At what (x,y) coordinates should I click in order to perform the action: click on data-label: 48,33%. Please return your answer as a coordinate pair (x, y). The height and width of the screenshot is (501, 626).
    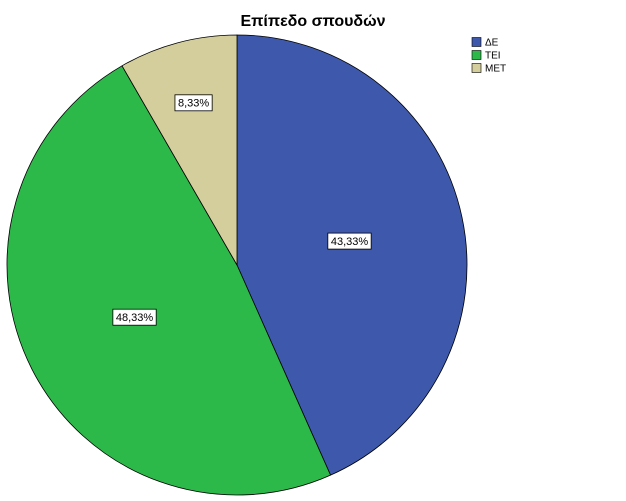
    Looking at the image, I should click on (135, 318).